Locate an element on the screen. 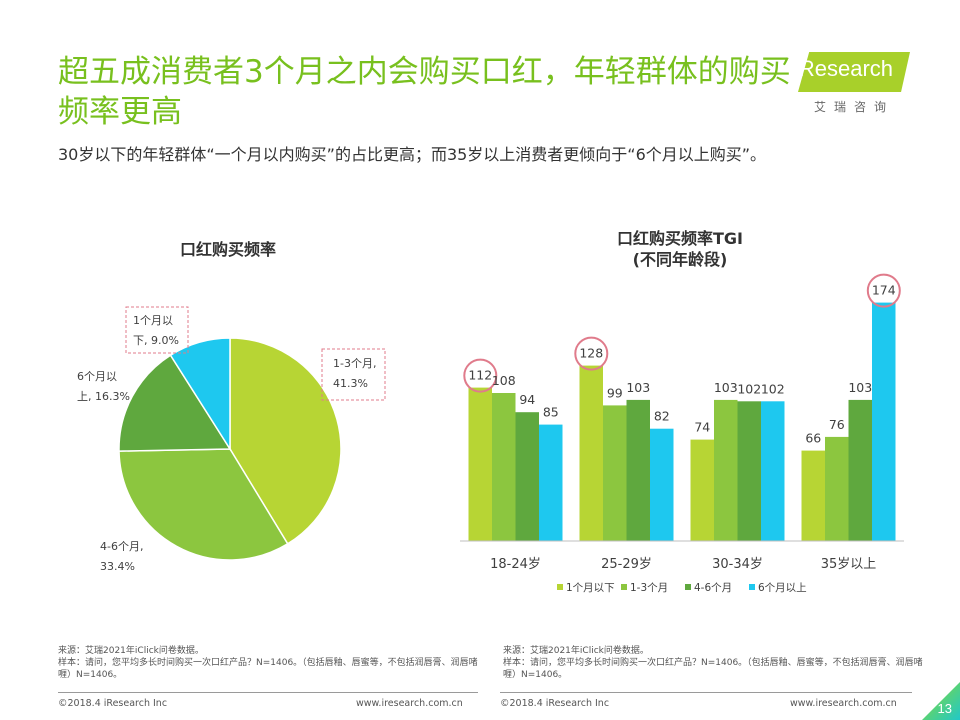  bar-data-label: 76 is located at coordinates (837, 424).